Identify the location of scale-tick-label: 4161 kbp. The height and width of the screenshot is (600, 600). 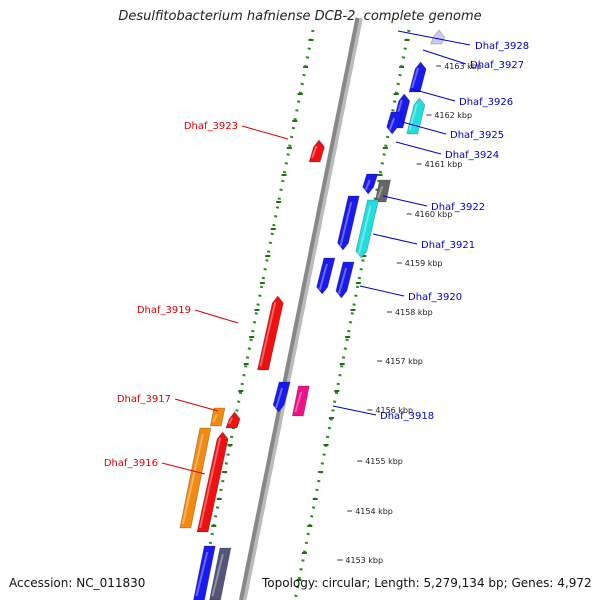
(444, 164).